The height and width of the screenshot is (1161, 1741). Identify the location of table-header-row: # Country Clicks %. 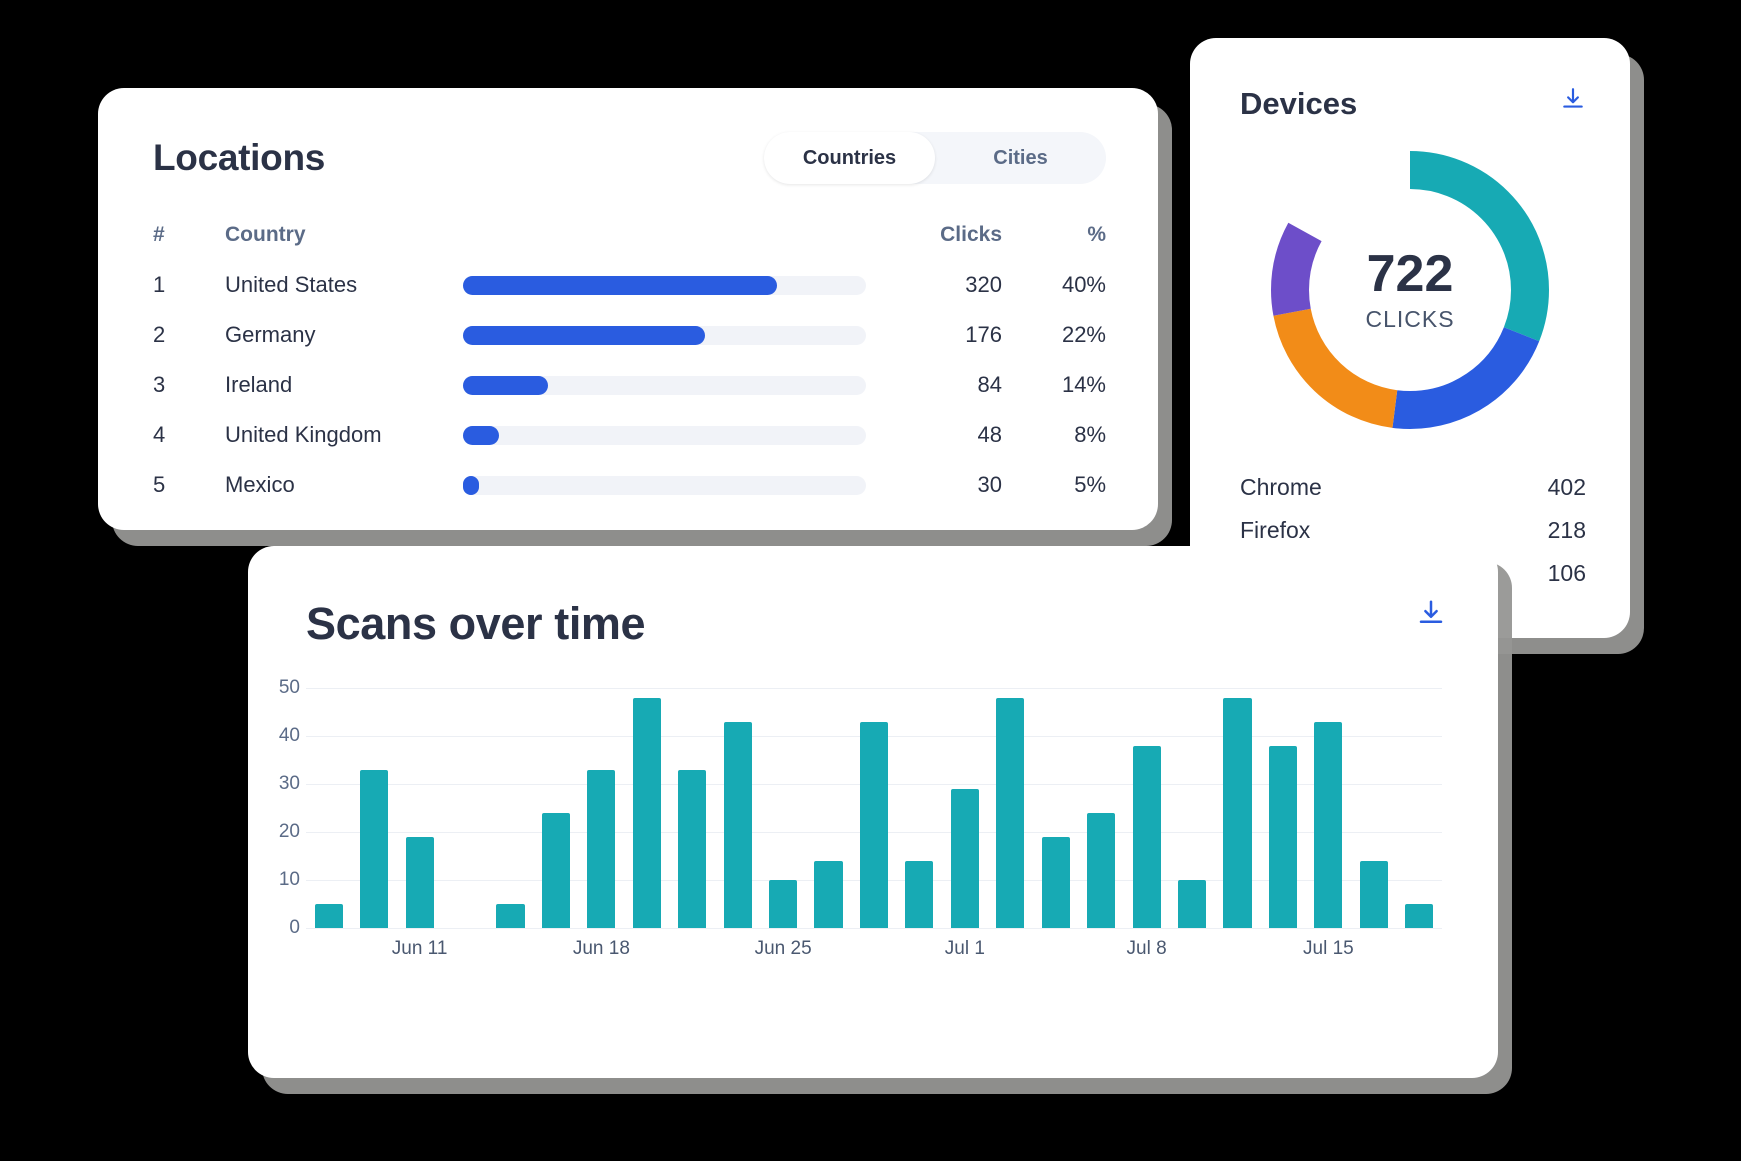
(629, 235).